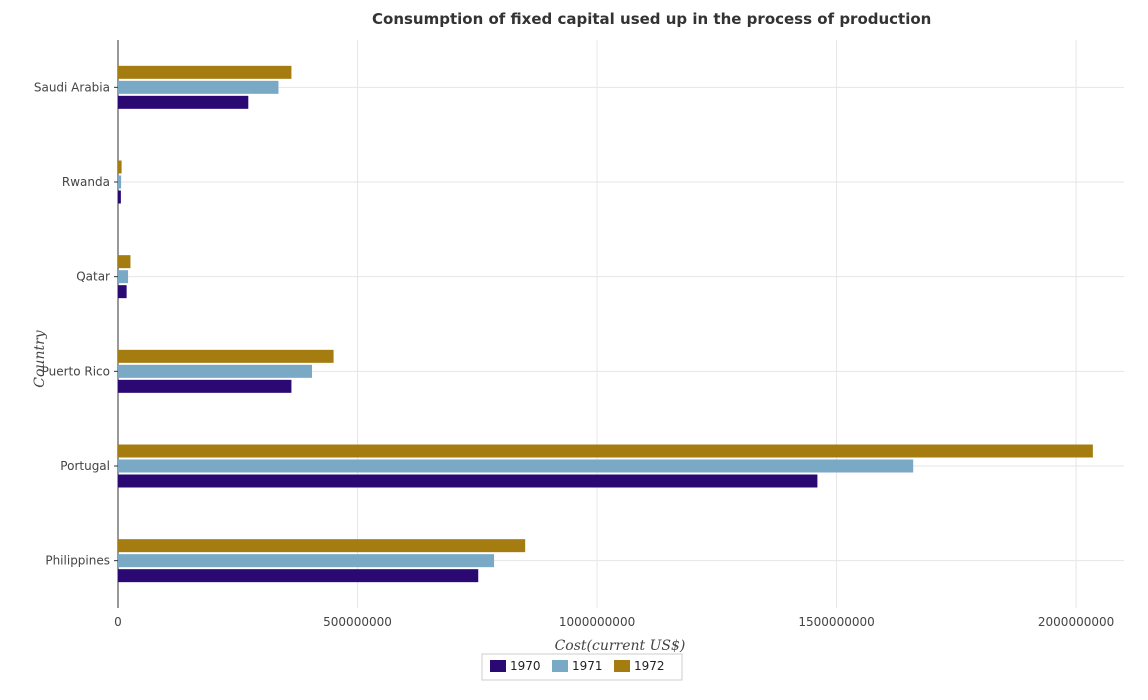 The height and width of the screenshot is (700, 1148). Describe the element at coordinates (560, 666) in the screenshot. I see `legend-swatch-1971` at that location.